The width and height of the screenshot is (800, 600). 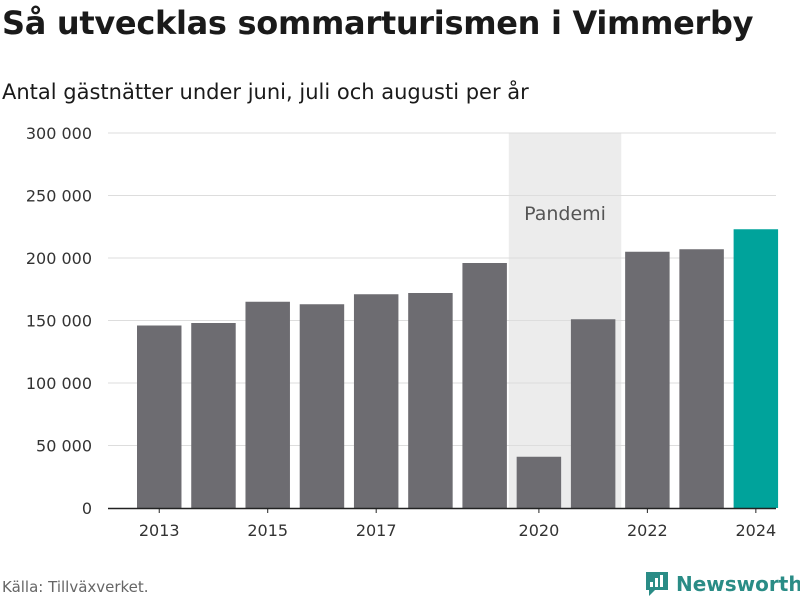 I want to click on bar-2018, so click(x=430, y=400).